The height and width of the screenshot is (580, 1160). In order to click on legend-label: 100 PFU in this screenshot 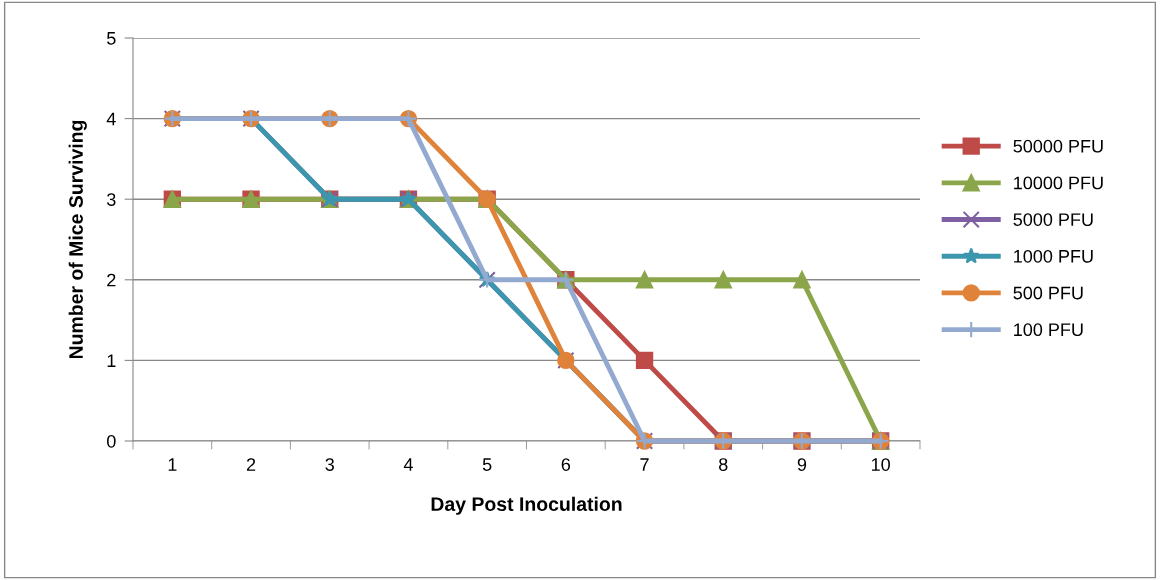, I will do `click(1048, 330)`.